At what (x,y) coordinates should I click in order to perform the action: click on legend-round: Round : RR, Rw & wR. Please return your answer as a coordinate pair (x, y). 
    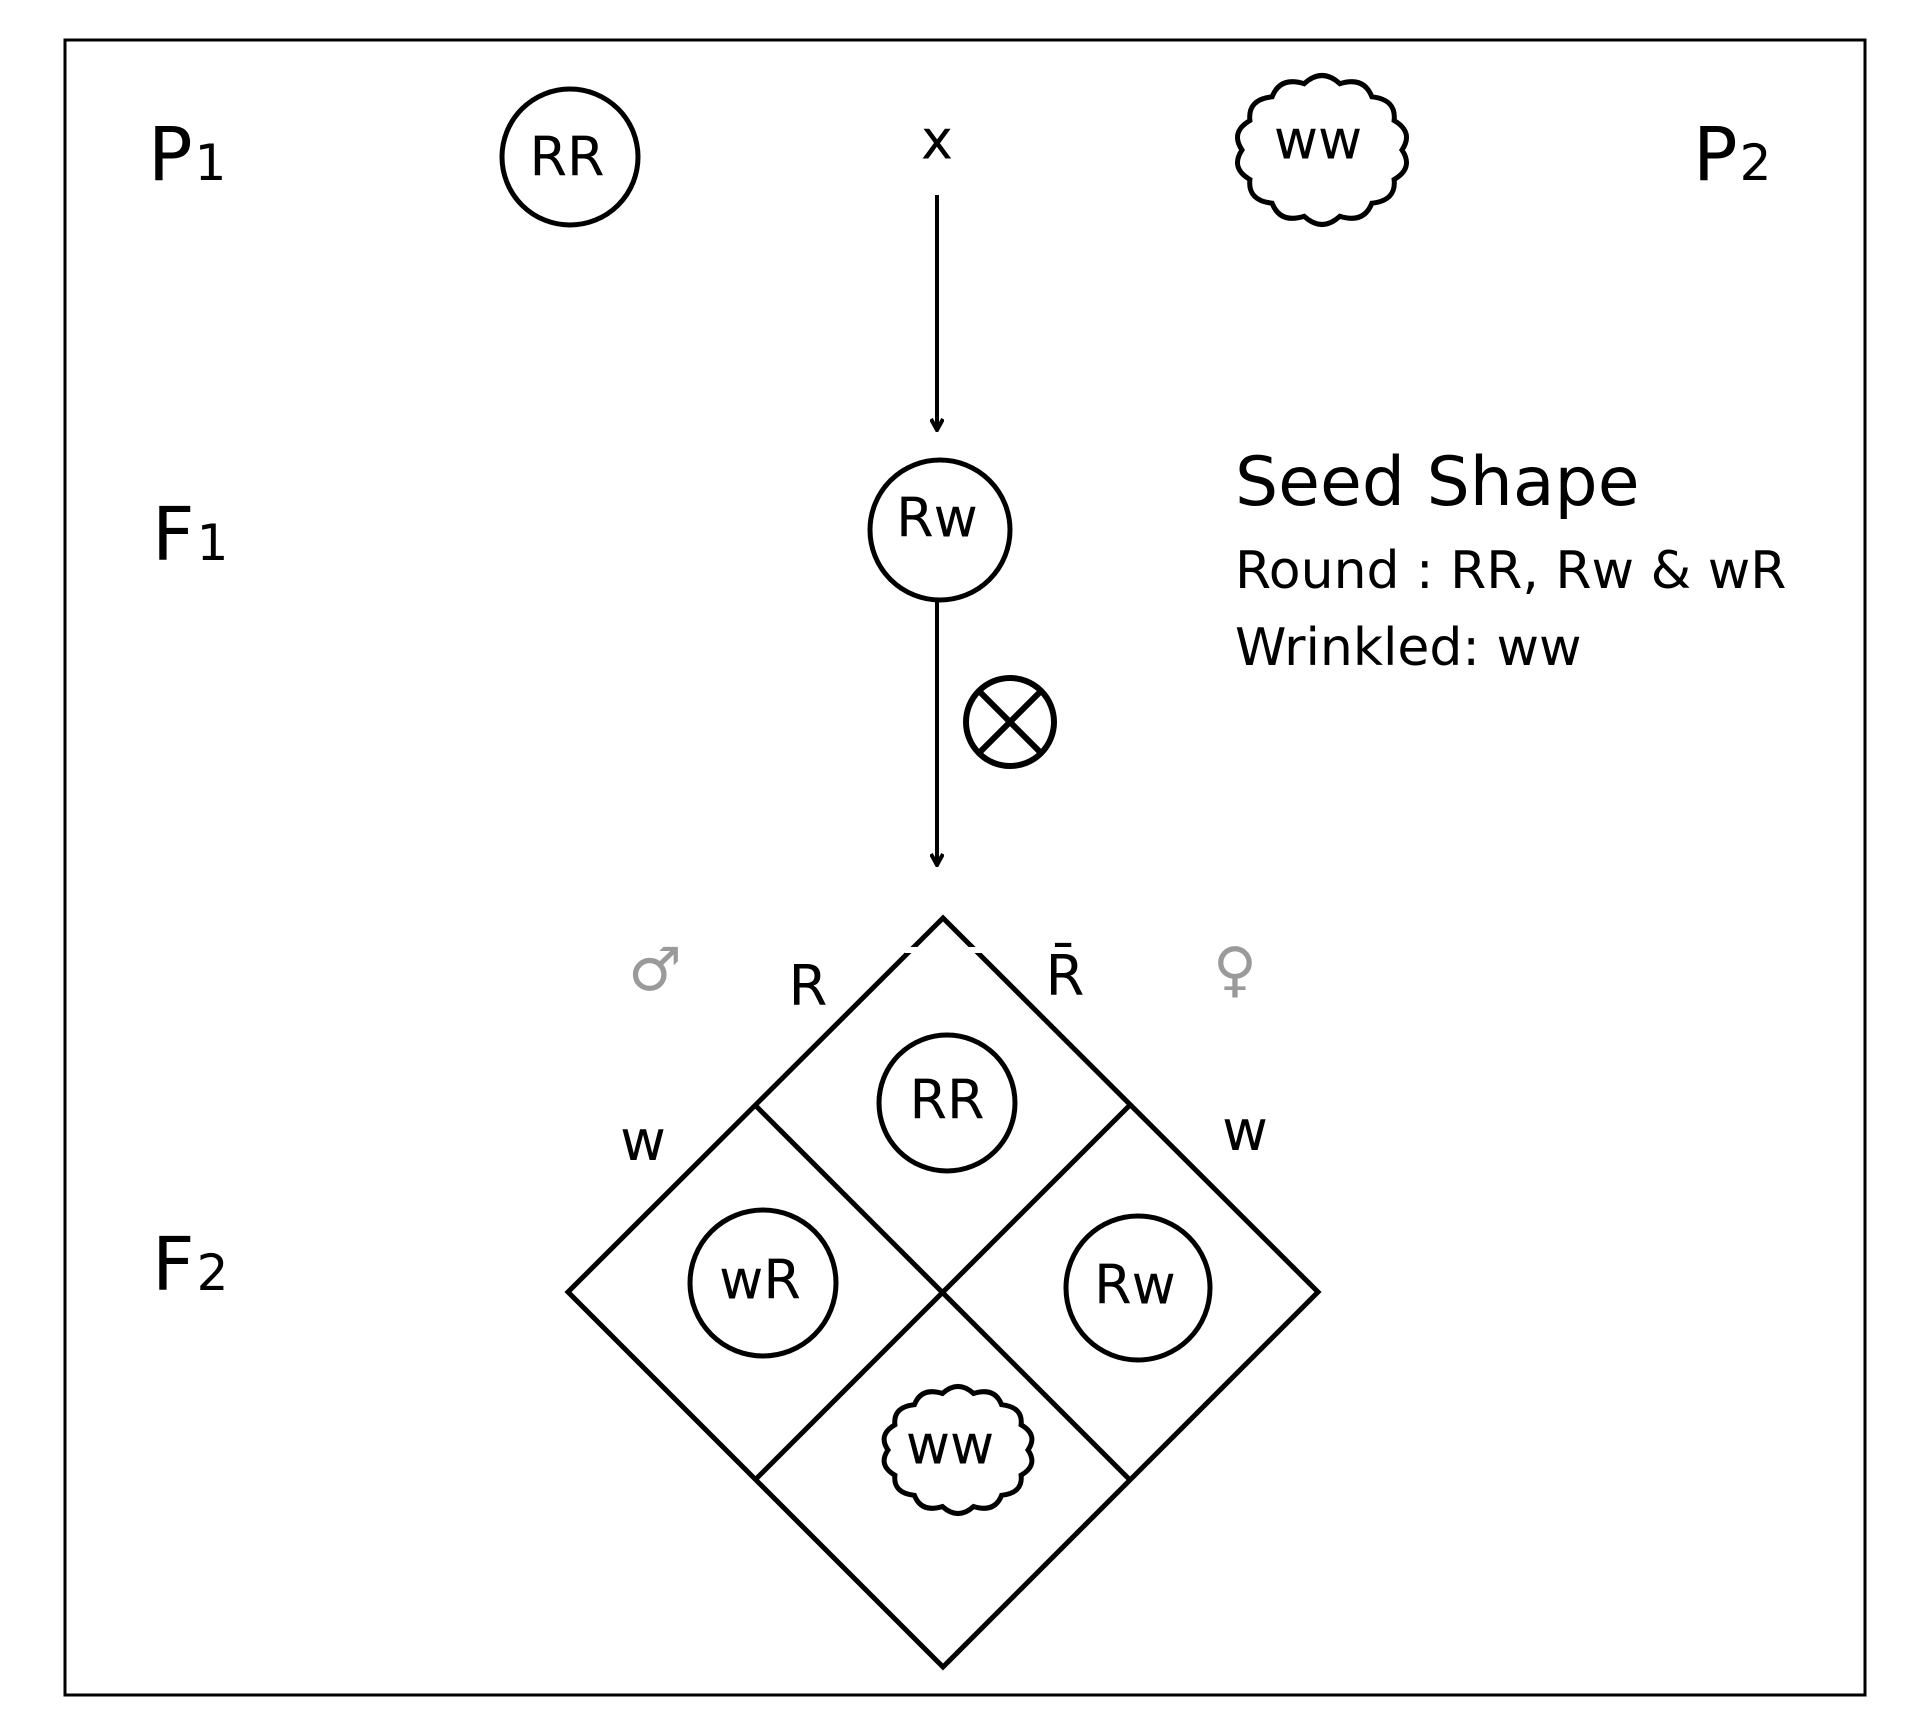
    Looking at the image, I should click on (1510, 571).